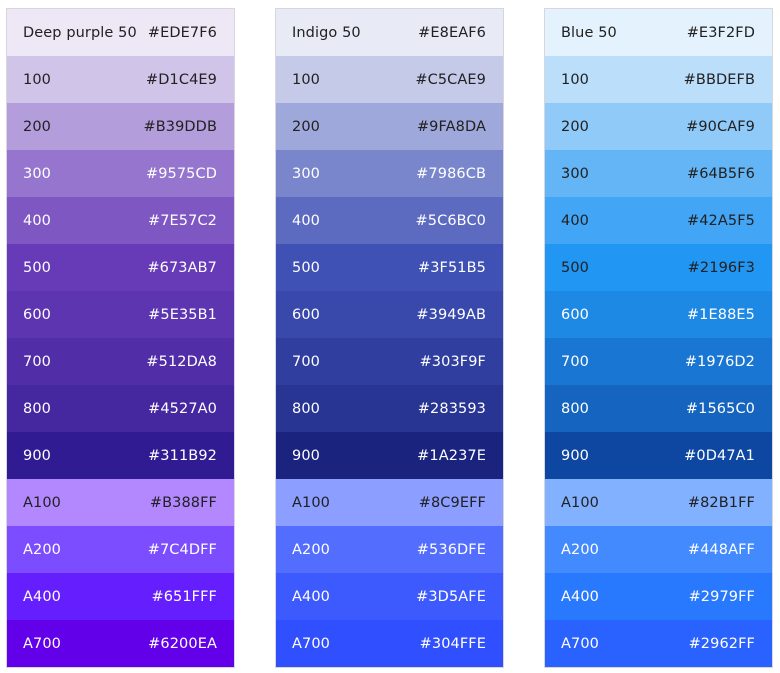 The width and height of the screenshot is (780, 673). What do you see at coordinates (389, 126) in the screenshot?
I see `color-swatch: 200 #9FA8DA` at bounding box center [389, 126].